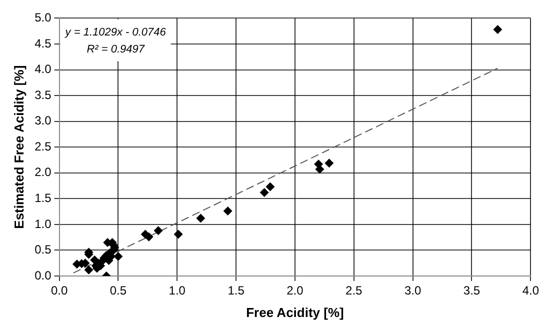 This screenshot has width=550, height=333. What do you see at coordinates (115, 32) in the screenshot?
I see `annotation: y = 1.1029x - 0.0746` at bounding box center [115, 32].